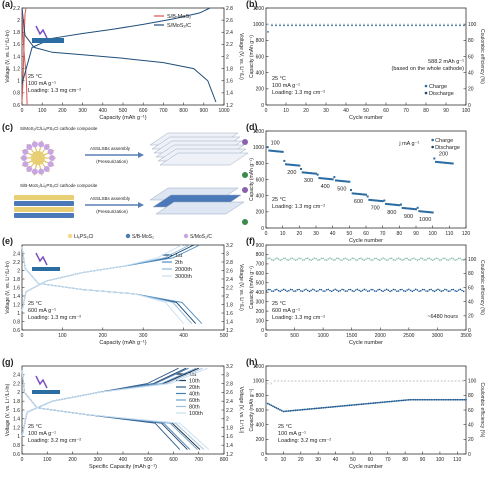 Image resolution: width=500 pixels, height=481 pixels. I want to click on electrode-dot, so click(245, 175).